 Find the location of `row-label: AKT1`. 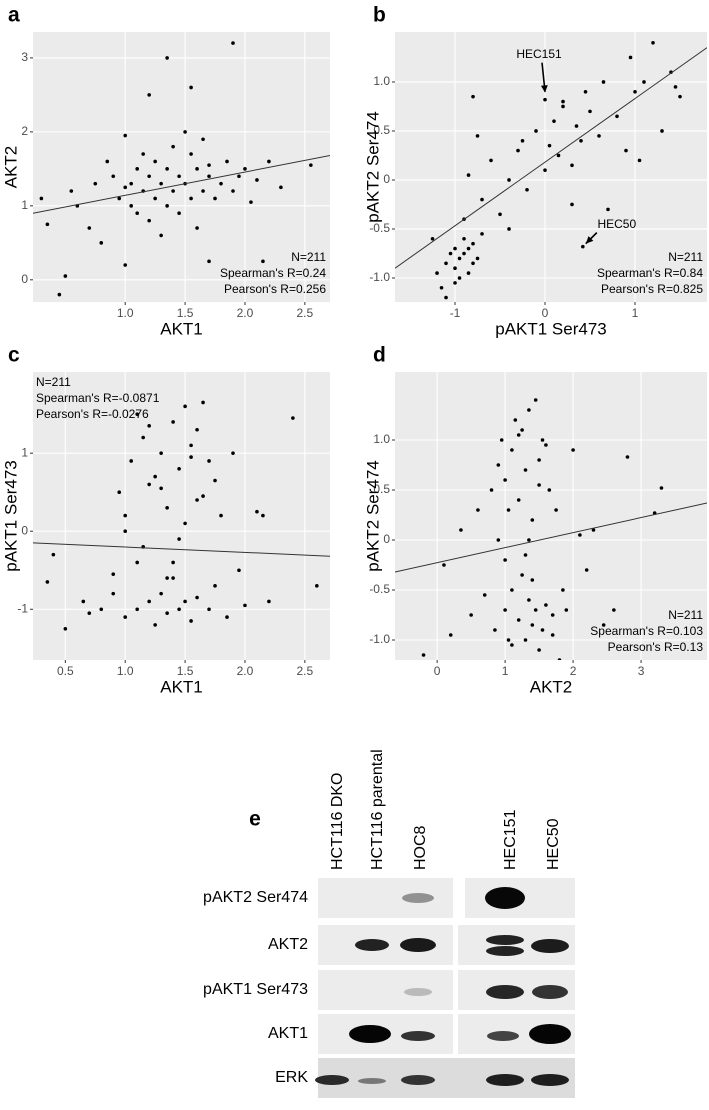

row-label: AKT1 is located at coordinates (288, 1033).